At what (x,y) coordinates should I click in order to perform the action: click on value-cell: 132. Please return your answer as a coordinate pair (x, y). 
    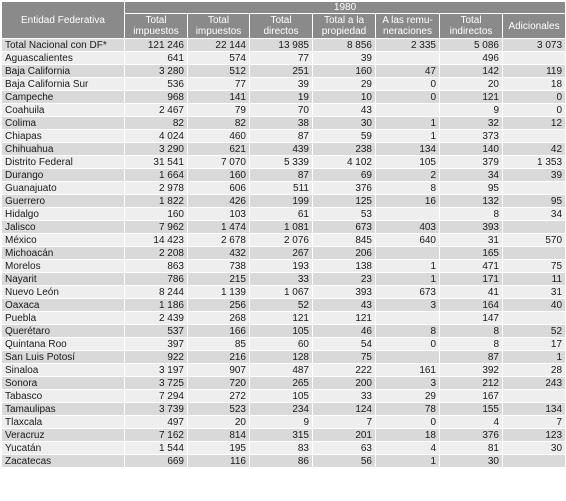
    Looking at the image, I should click on (471, 201).